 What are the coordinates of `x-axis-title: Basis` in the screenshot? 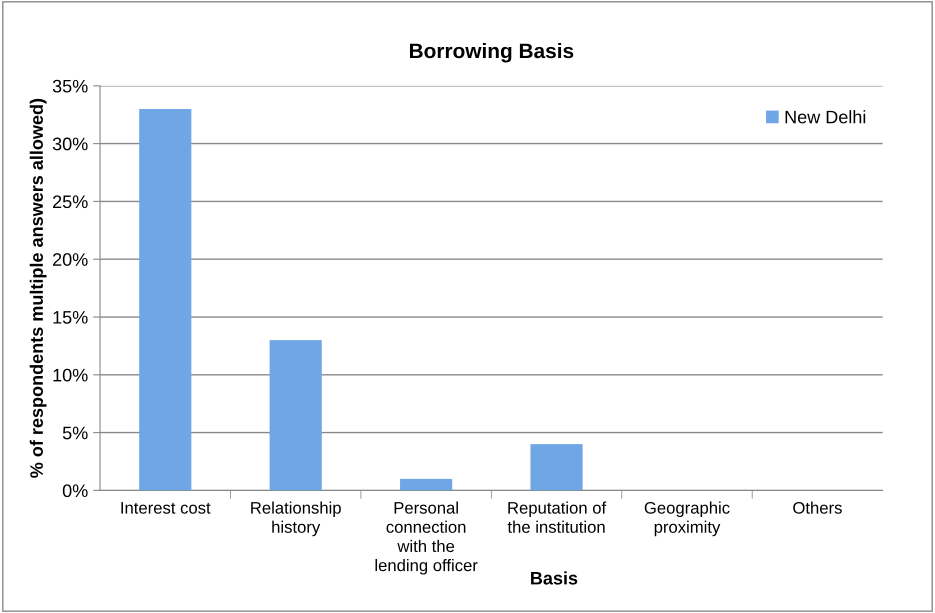 It's located at (554, 578).